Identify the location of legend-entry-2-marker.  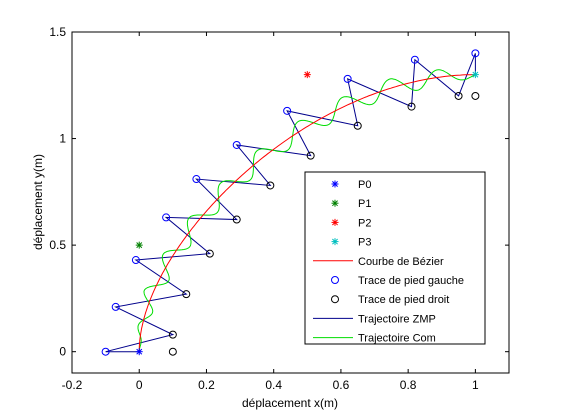
(335, 222).